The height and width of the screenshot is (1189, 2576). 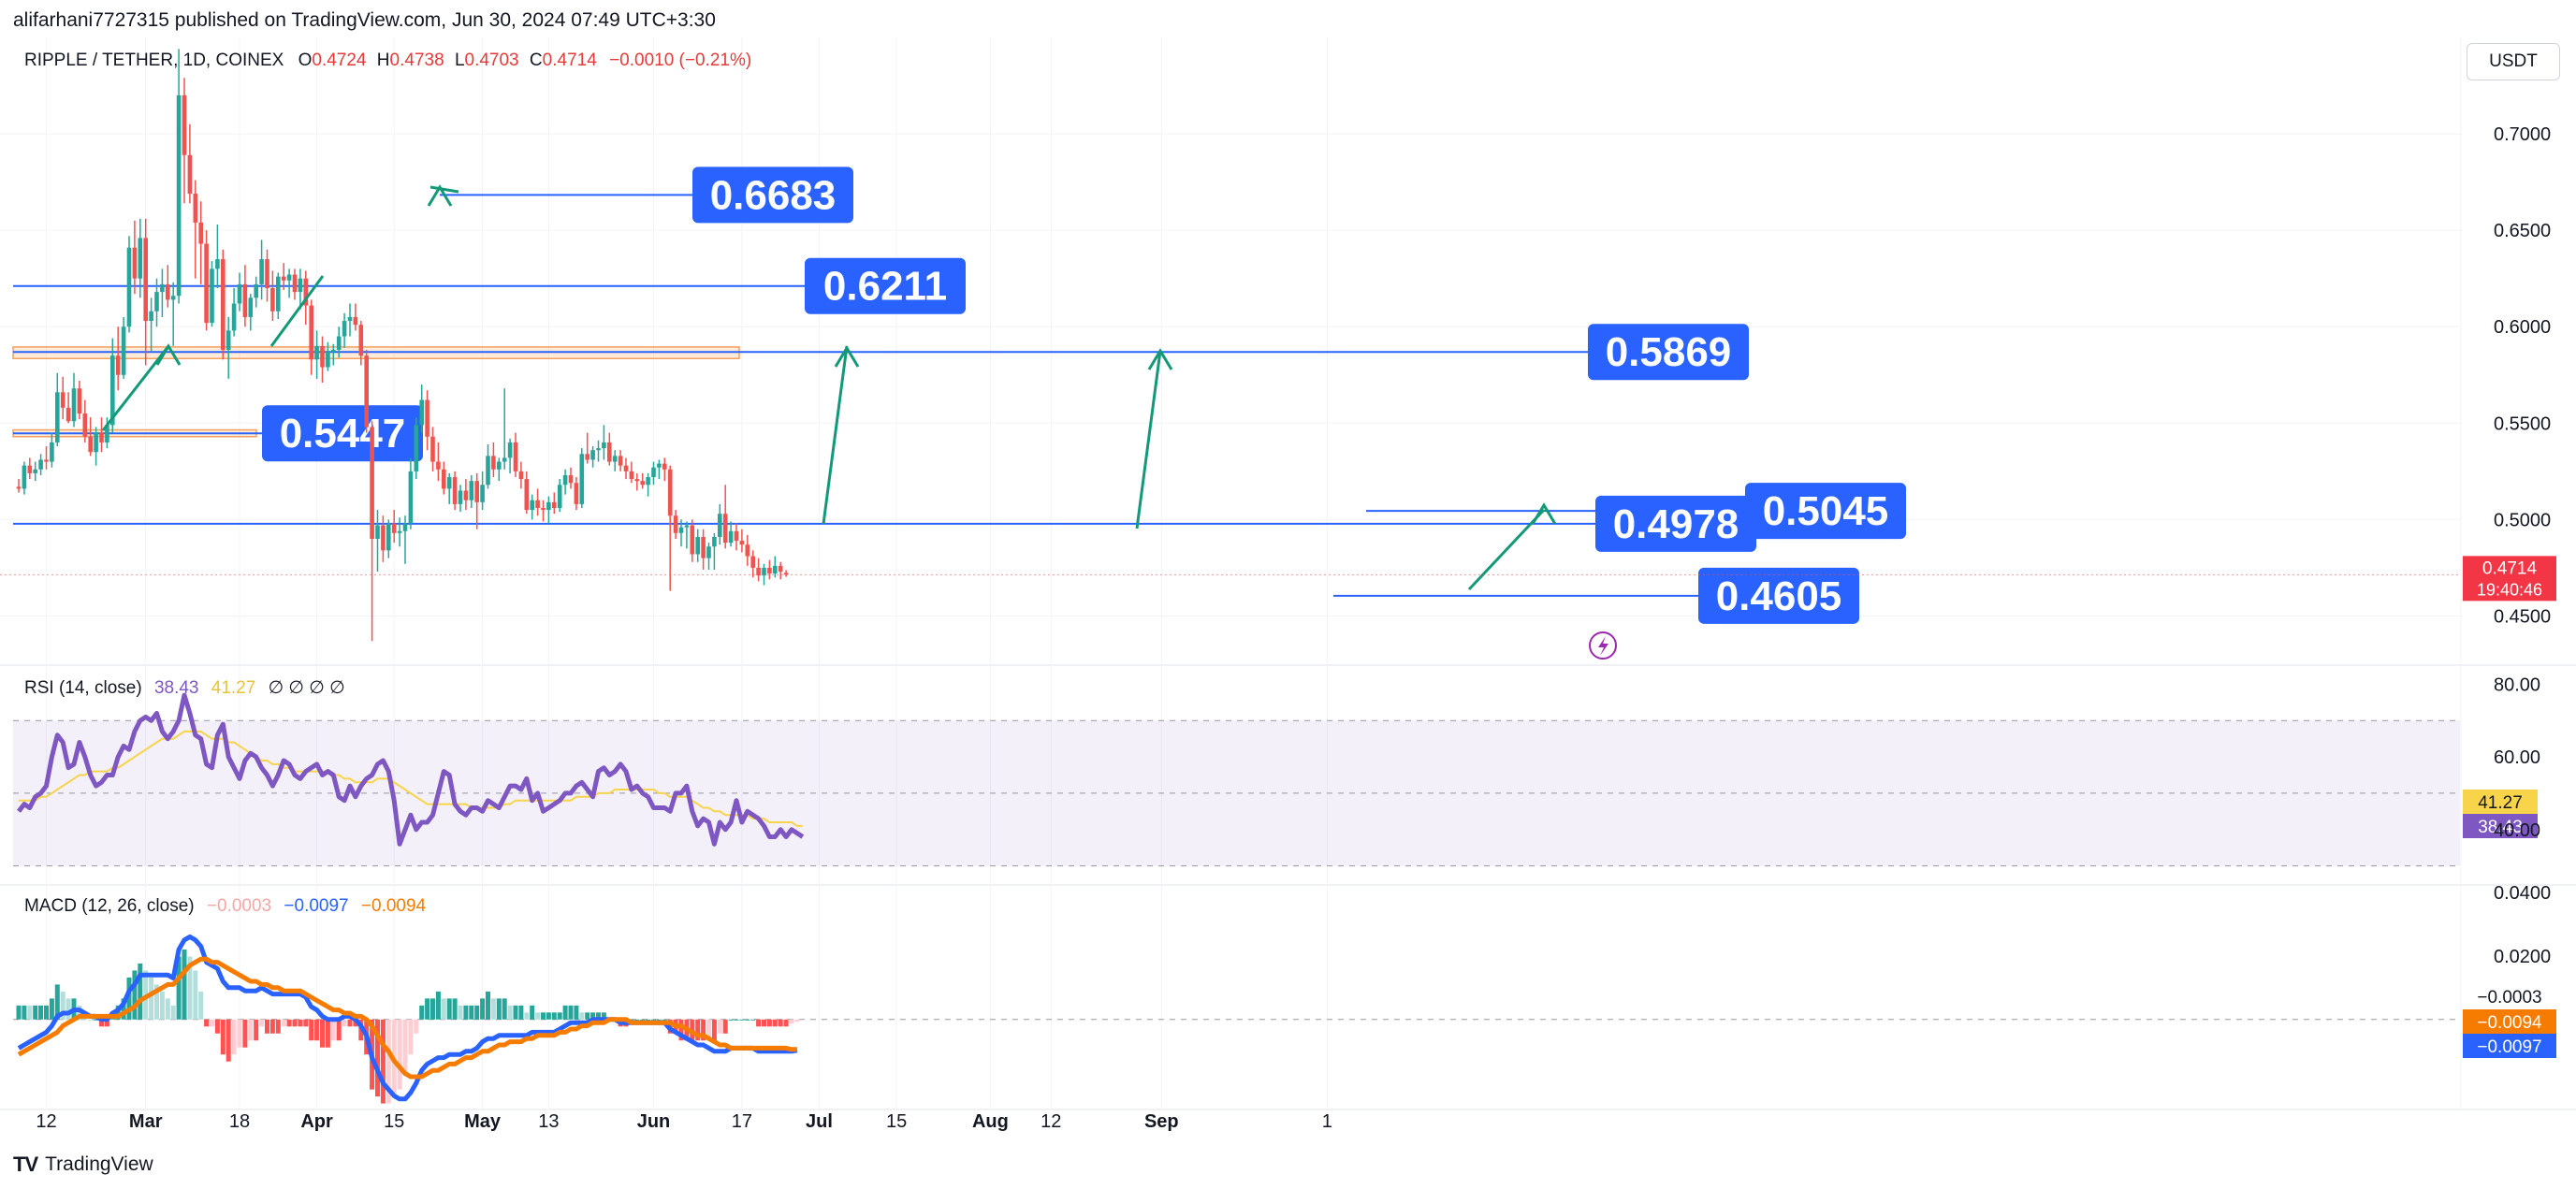 I want to click on last-price-countdown: 19:40:46, so click(x=2509, y=589).